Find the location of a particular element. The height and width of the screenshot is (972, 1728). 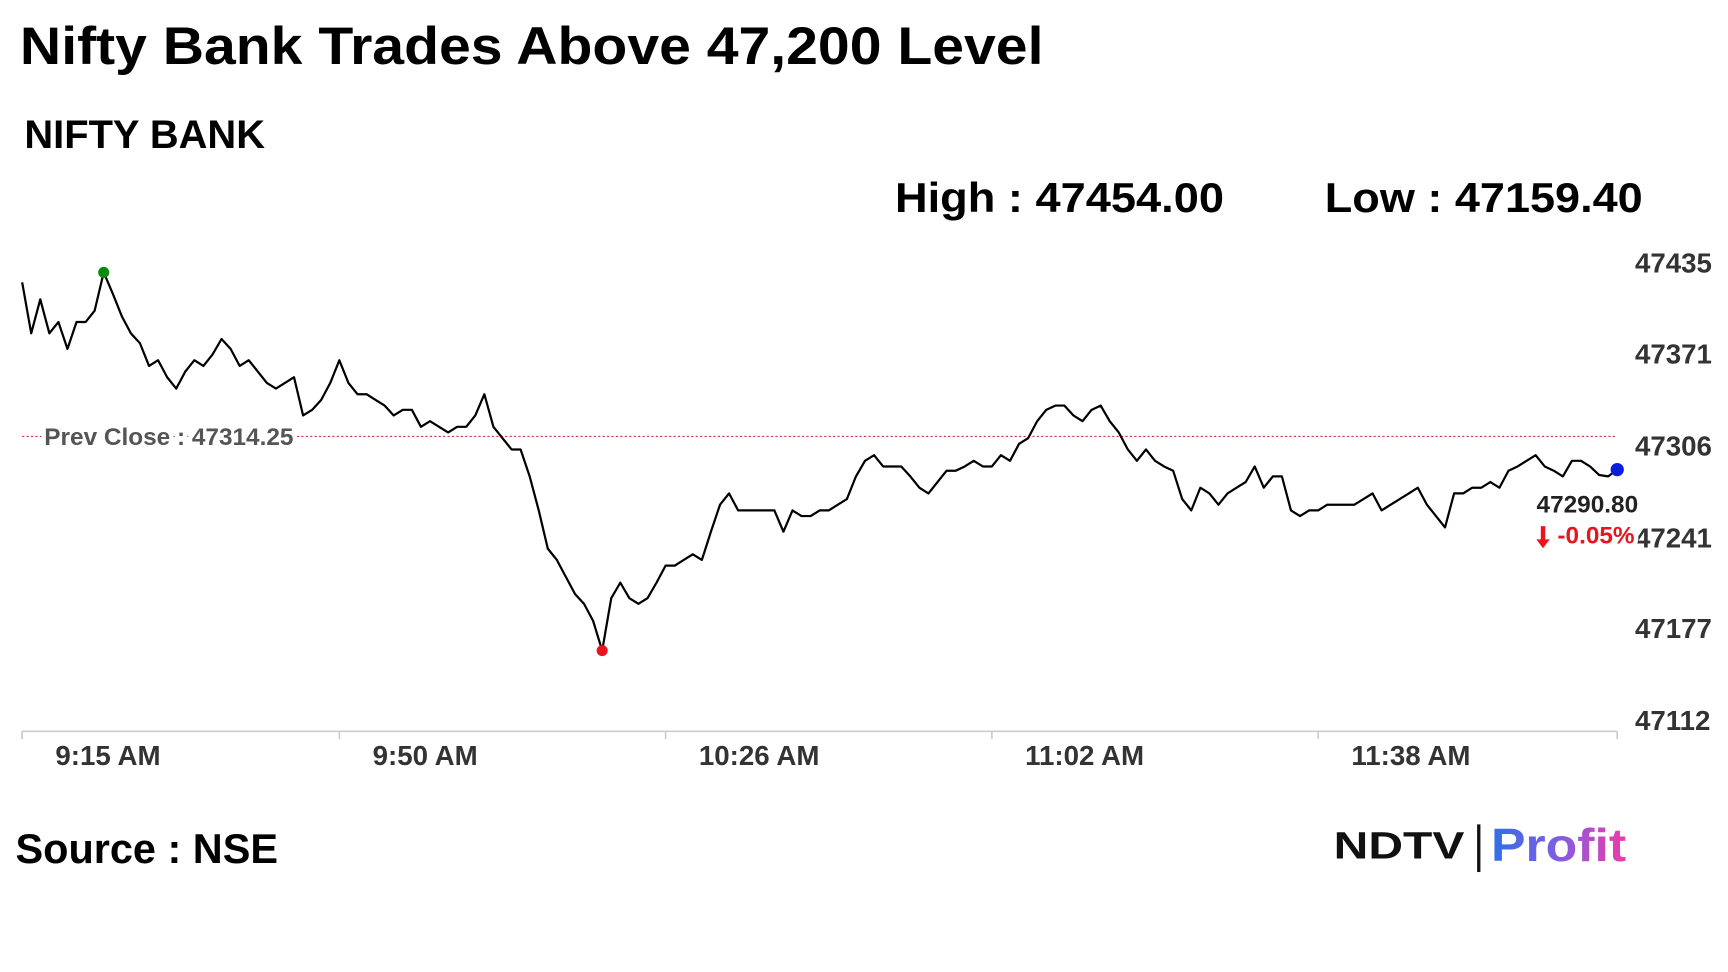

y-tick-label: 47435 is located at coordinates (1673, 263).